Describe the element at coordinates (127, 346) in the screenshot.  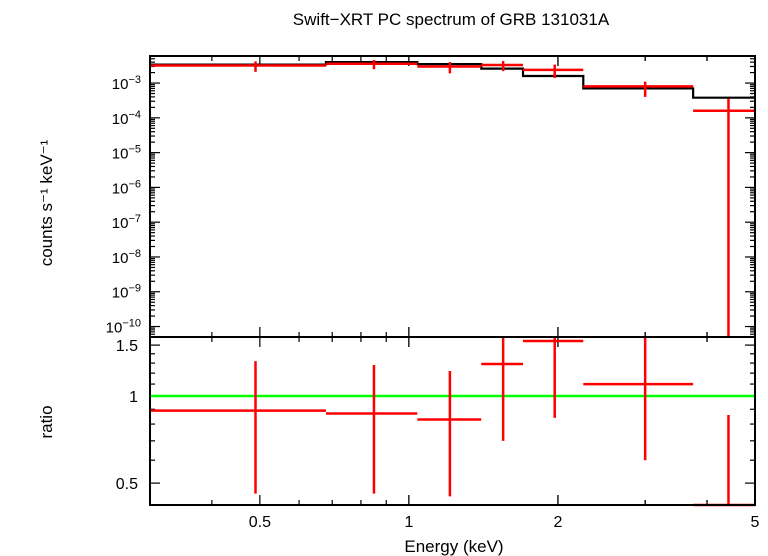
I see `ratio-y-tick-label: 1.5` at that location.